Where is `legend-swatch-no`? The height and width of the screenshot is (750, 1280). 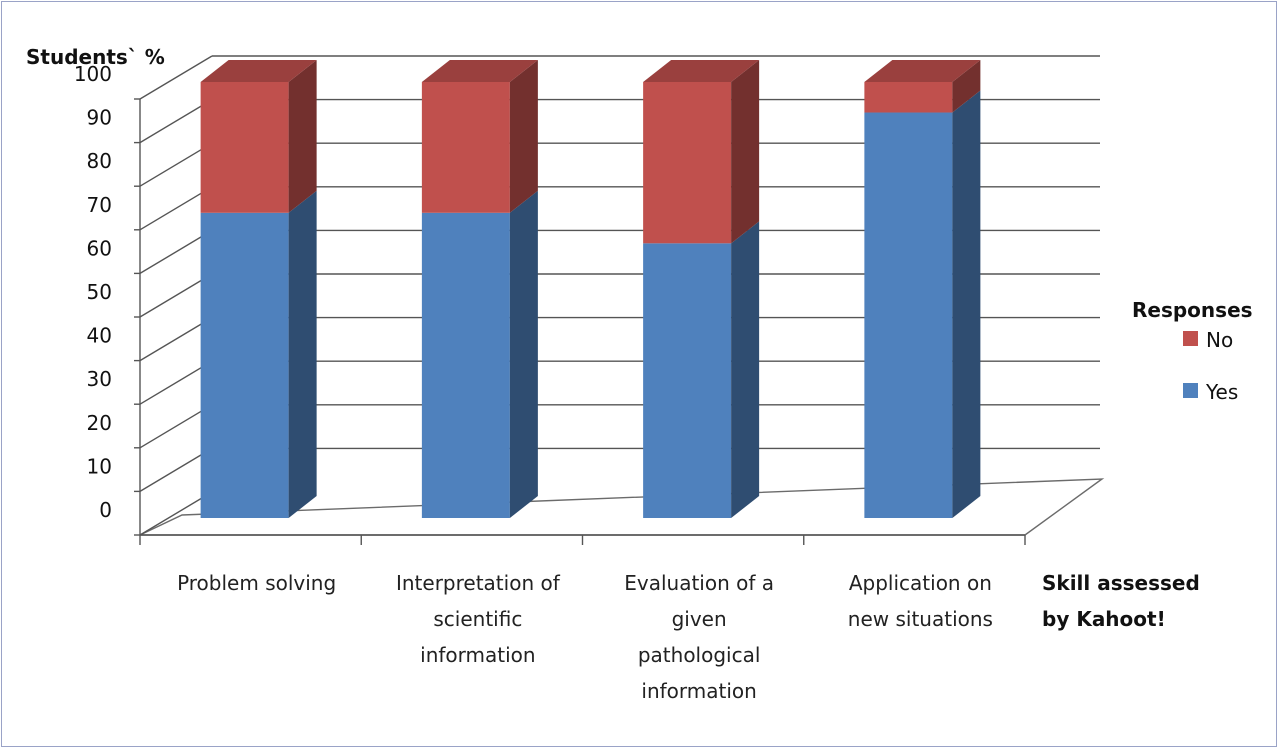 legend-swatch-no is located at coordinates (1190, 338).